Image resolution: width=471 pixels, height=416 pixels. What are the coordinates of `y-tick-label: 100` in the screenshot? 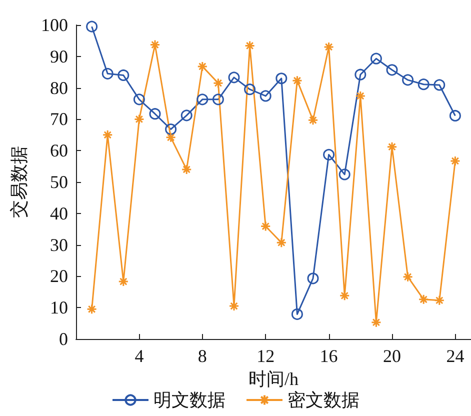 It's located at (54, 25).